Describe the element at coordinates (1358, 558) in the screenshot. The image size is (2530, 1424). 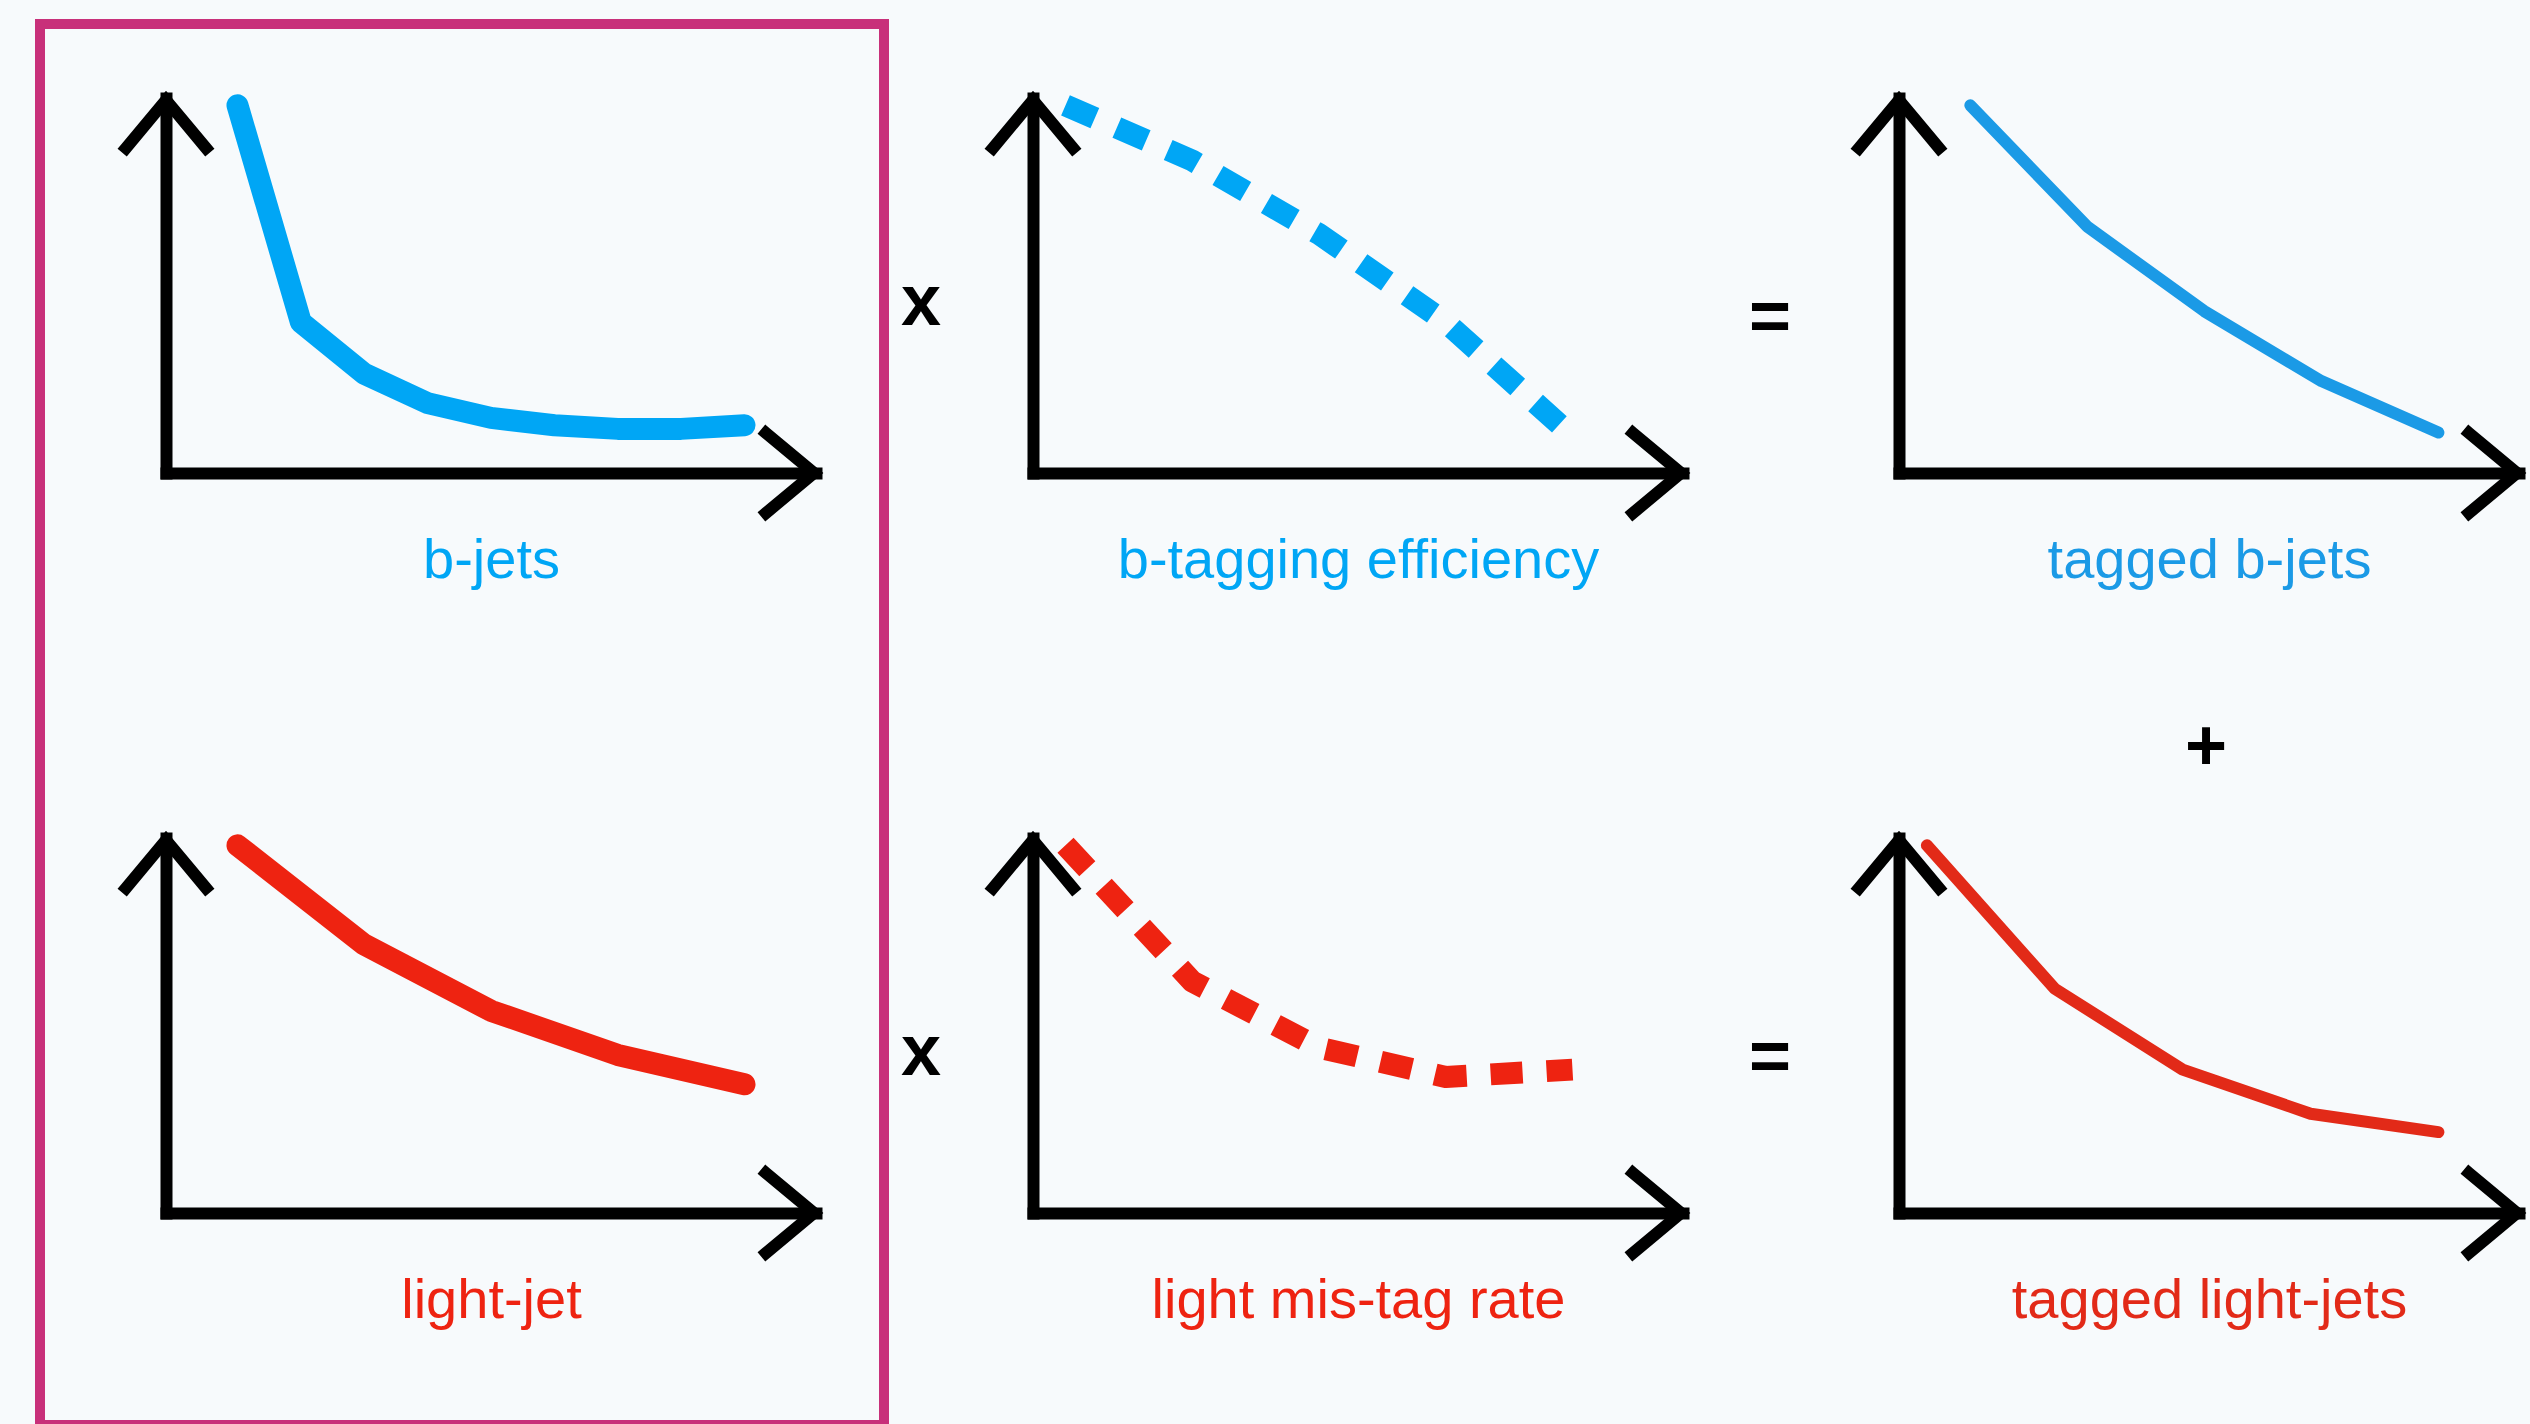
I see `x-axis-title: b-tagging efficiency` at that location.